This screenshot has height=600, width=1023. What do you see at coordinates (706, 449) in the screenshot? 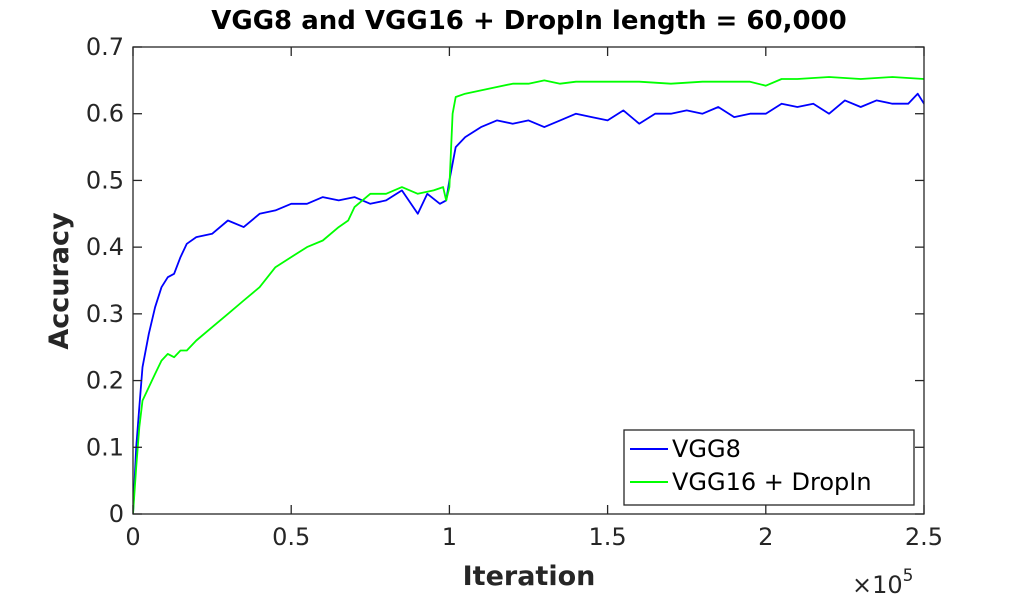
I see `legend-label-vgg8: VGG8` at bounding box center [706, 449].